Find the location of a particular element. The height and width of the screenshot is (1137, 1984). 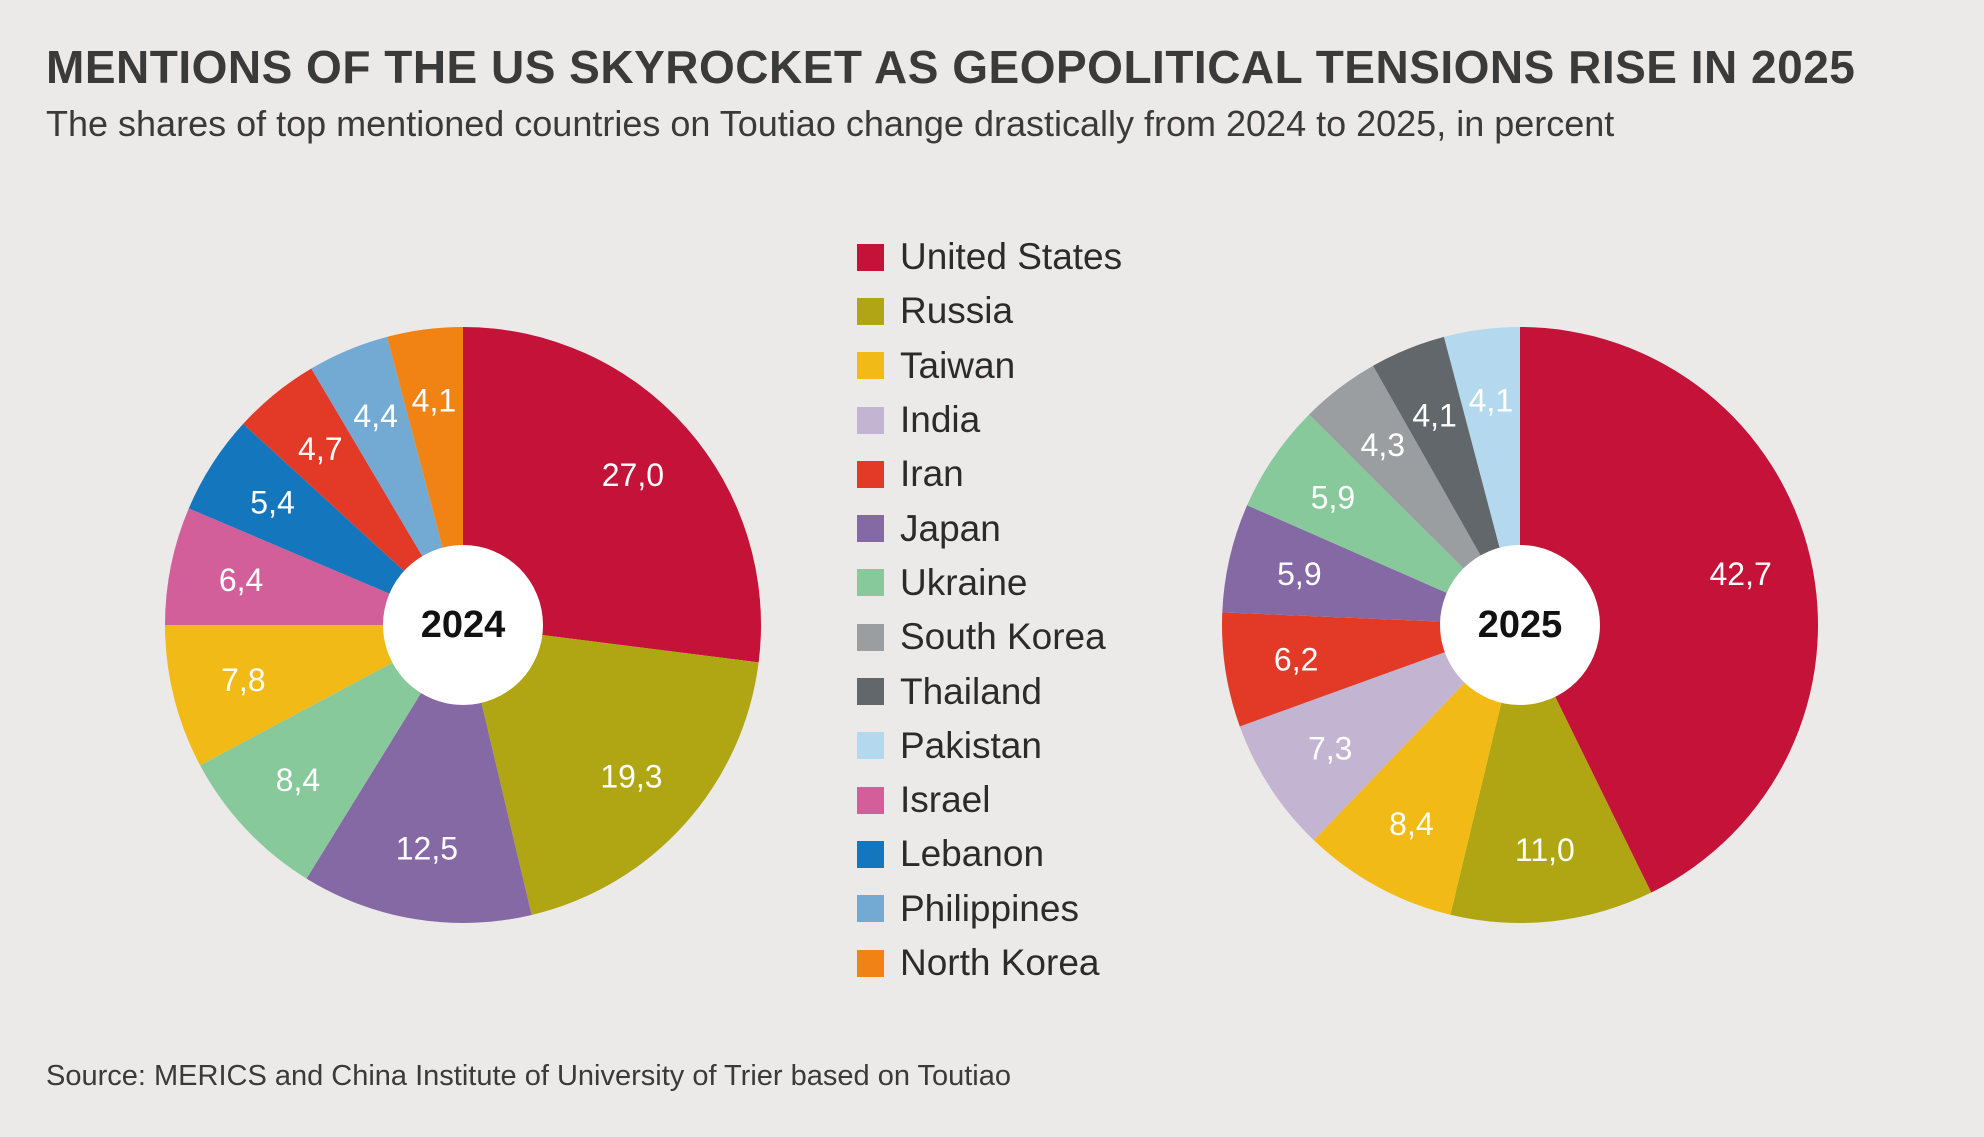

pie-slice-india is located at coordinates (1379, 733).